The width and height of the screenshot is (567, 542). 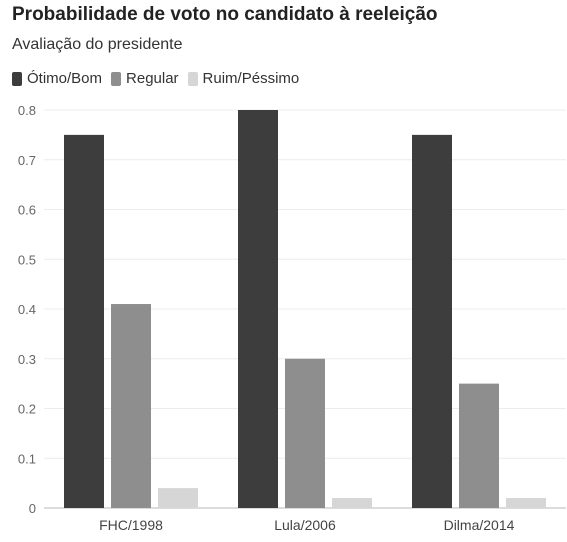 I want to click on legend-swatch-ruim-pessimo, so click(x=192, y=78).